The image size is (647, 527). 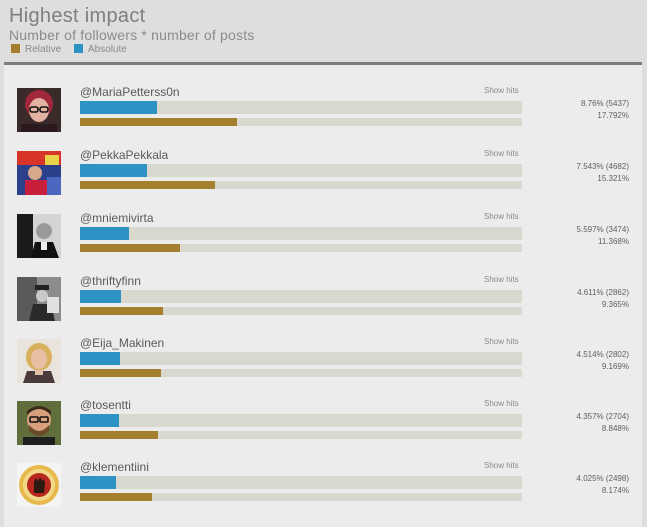 What do you see at coordinates (78, 48) in the screenshot?
I see `absolute-swatch` at bounding box center [78, 48].